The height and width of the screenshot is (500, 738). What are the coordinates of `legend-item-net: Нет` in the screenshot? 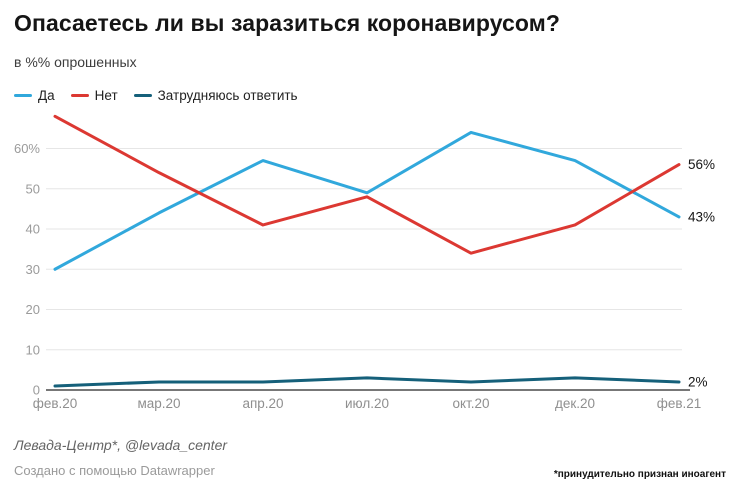 It's located at (94, 95).